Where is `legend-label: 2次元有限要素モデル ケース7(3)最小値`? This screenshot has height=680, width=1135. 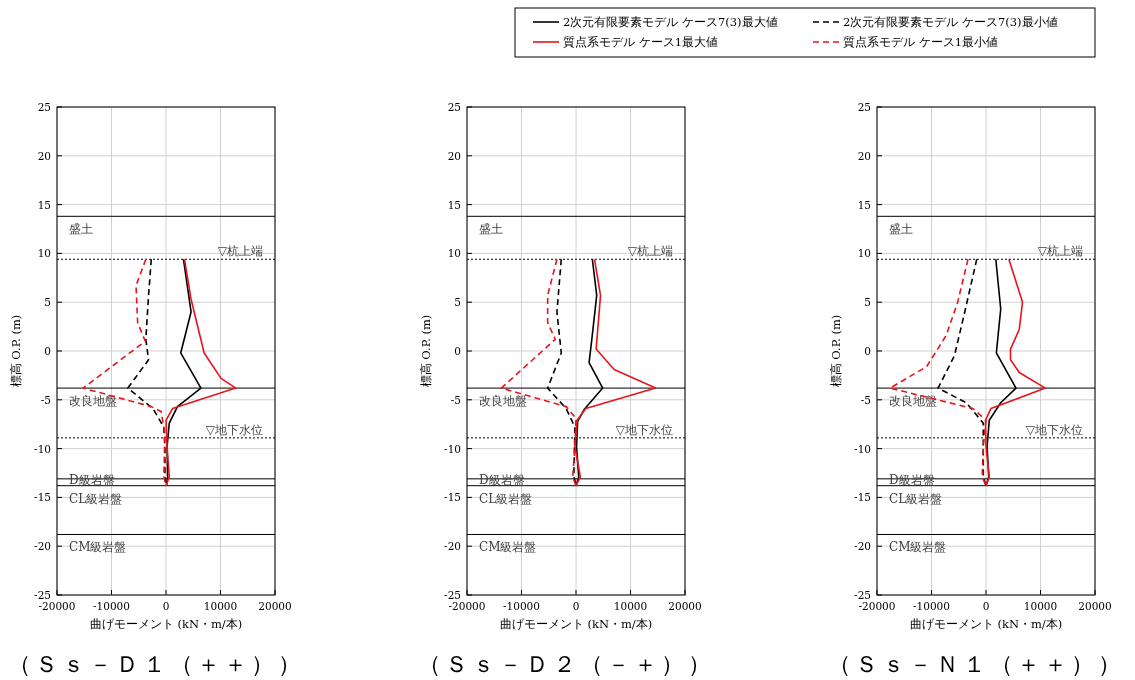
legend-label: 2次元有限要素モデル ケース7(3)最小値 is located at coordinates (950, 22).